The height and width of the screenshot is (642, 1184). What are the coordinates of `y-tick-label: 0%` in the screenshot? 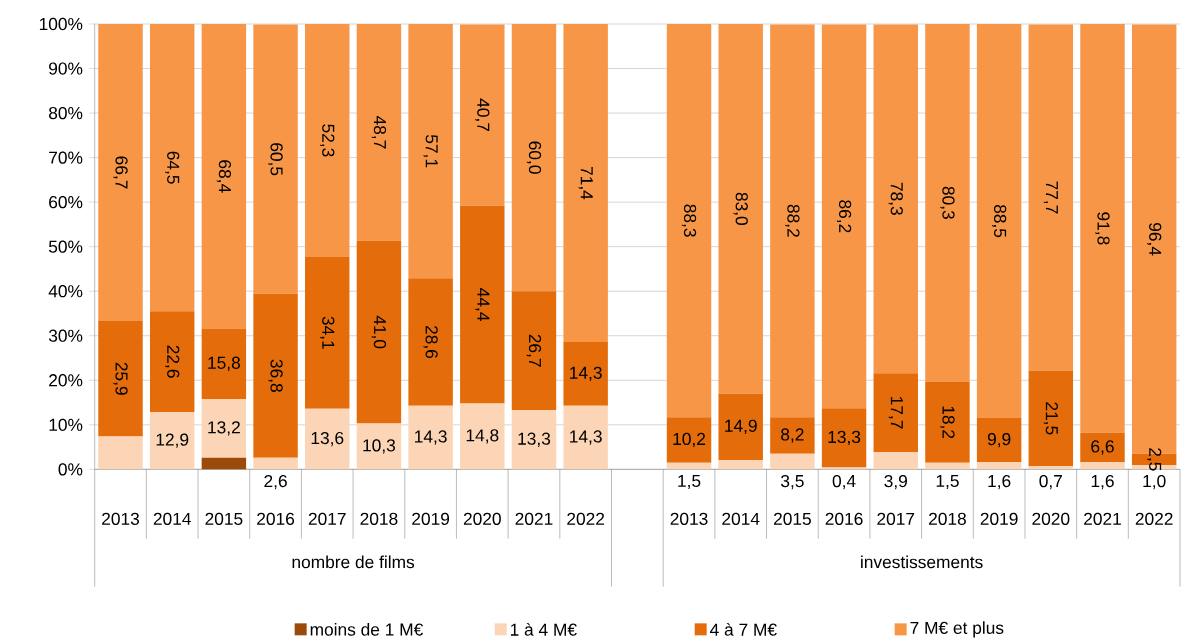 It's located at (70, 469).